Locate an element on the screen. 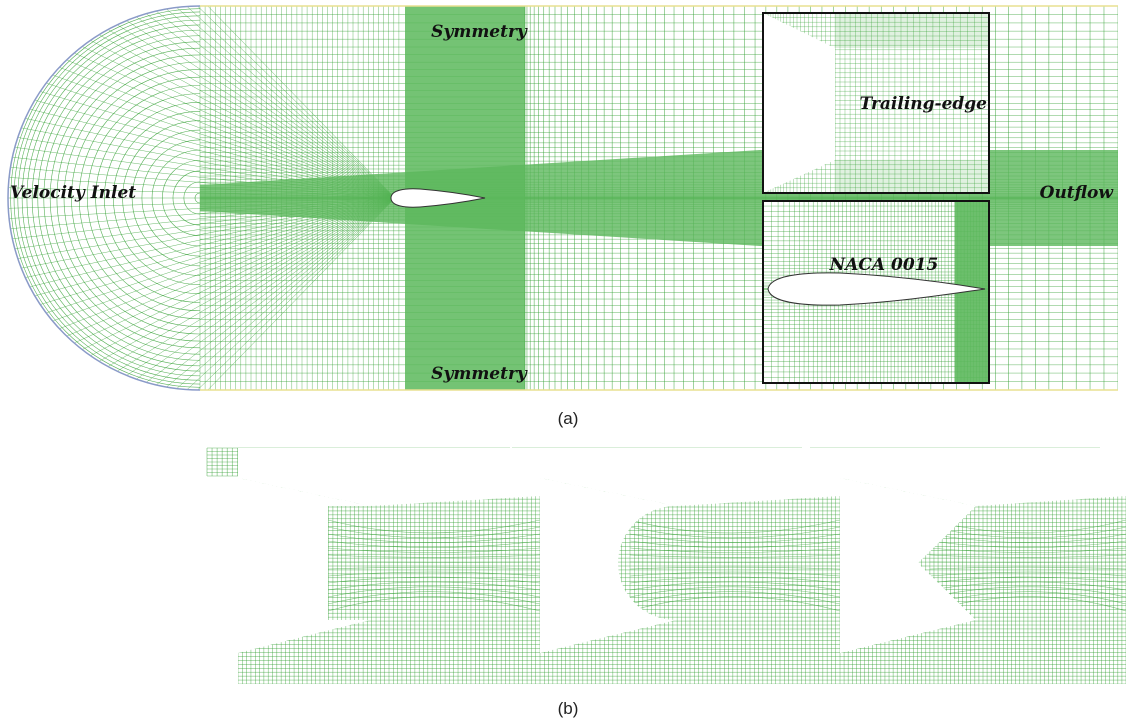  inset-trailing-edge is located at coordinates (876, 103).